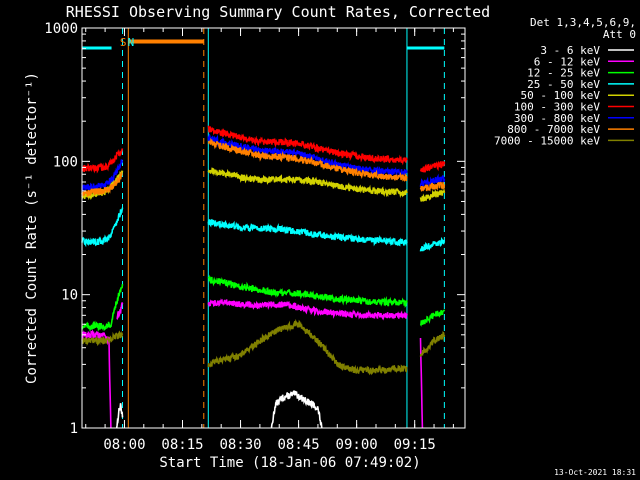 The height and width of the screenshot is (480, 640). What do you see at coordinates (299, 445) in the screenshot?
I see `x-tick-label-3: 08:45` at bounding box center [299, 445].